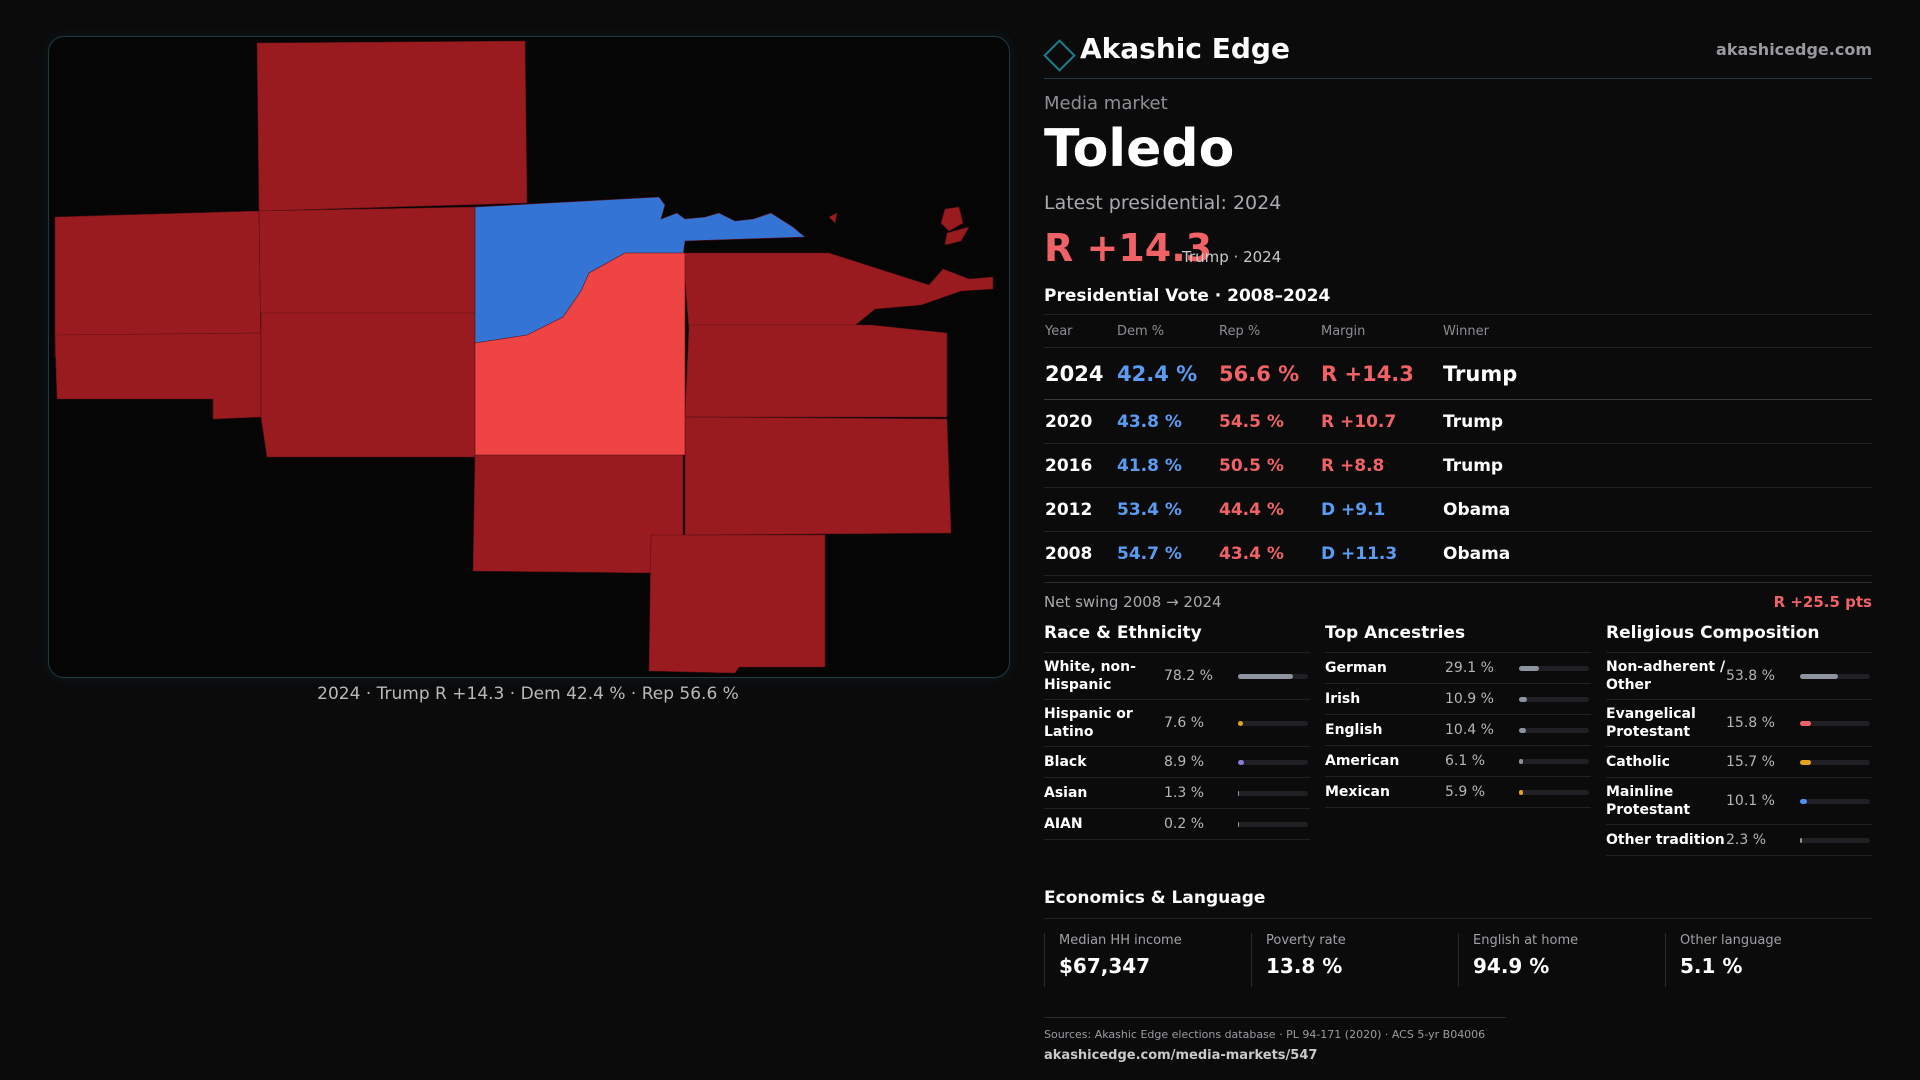  What do you see at coordinates (1458, 465) in the screenshot?
I see `vote-row: 2016 41.8 % 50.5 % R +8.8 Trump` at bounding box center [1458, 465].